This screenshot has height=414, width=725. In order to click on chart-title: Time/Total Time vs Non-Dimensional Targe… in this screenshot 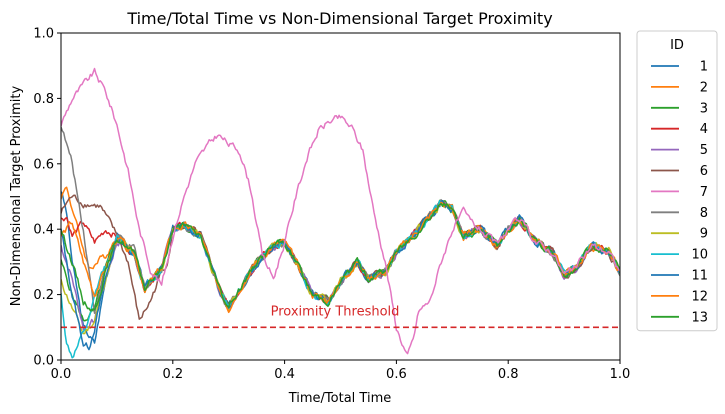, I will do `click(339, 18)`.